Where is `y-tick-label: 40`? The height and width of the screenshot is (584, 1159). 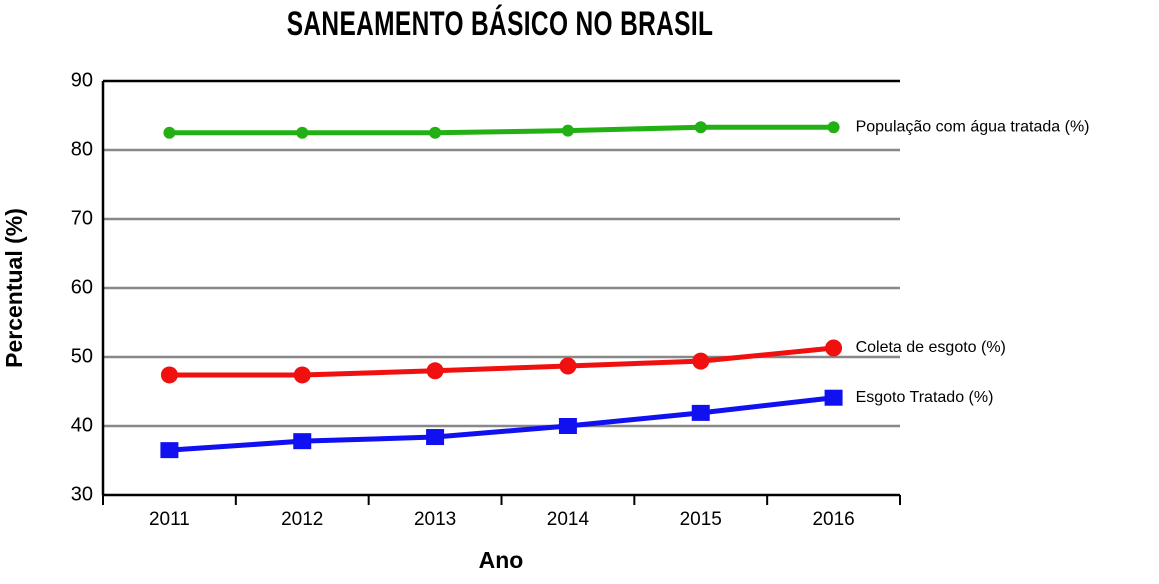
y-tick-label: 40 is located at coordinates (82, 425).